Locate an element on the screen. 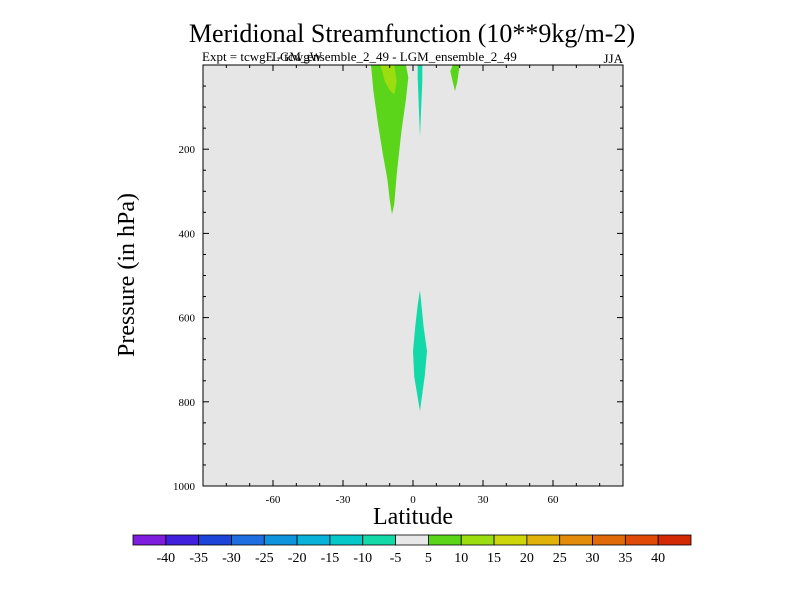 Image resolution: width=800 pixels, height=600 pixels. season-label: JJA is located at coordinates (613, 58).